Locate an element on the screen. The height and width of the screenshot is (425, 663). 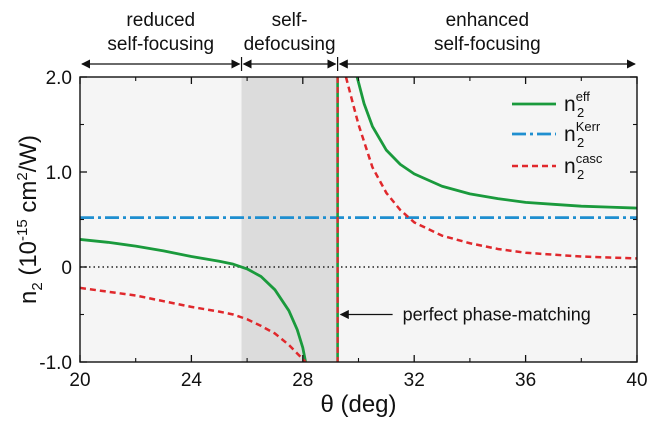
y-tick-label: 2.0 is located at coordinates (59, 78).